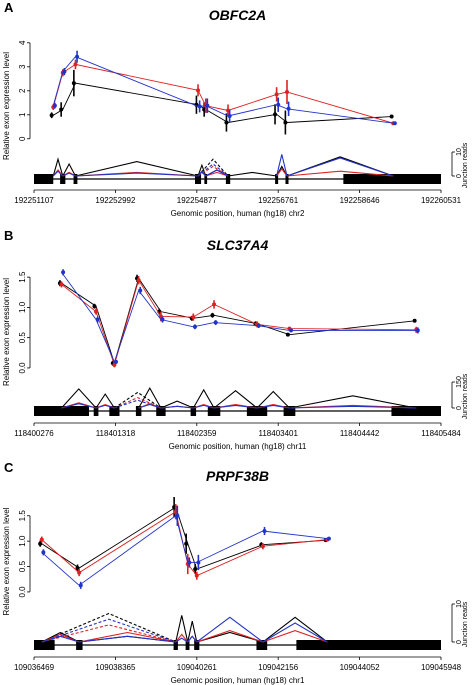  I want to click on x-tick-label: 109038365, so click(115, 667).